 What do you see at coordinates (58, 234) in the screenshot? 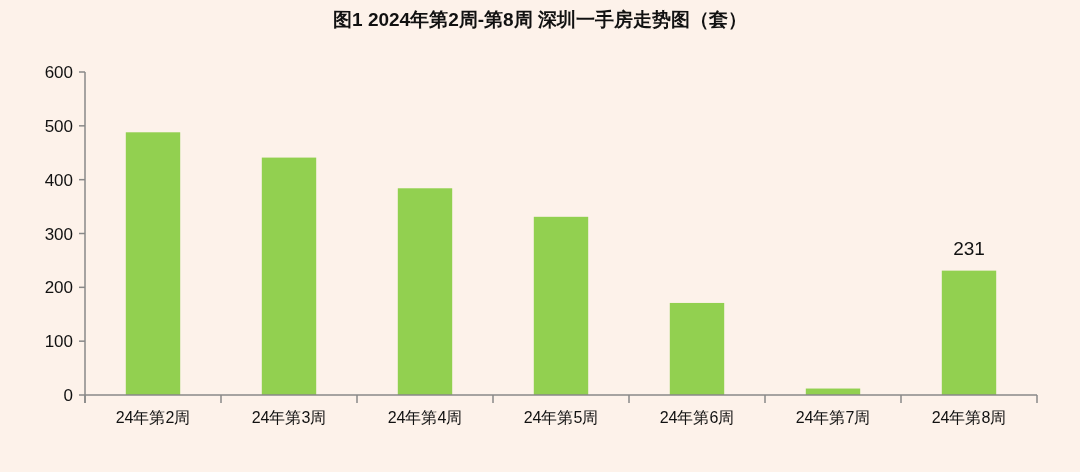
I see `y-tick-label: 300` at bounding box center [58, 234].